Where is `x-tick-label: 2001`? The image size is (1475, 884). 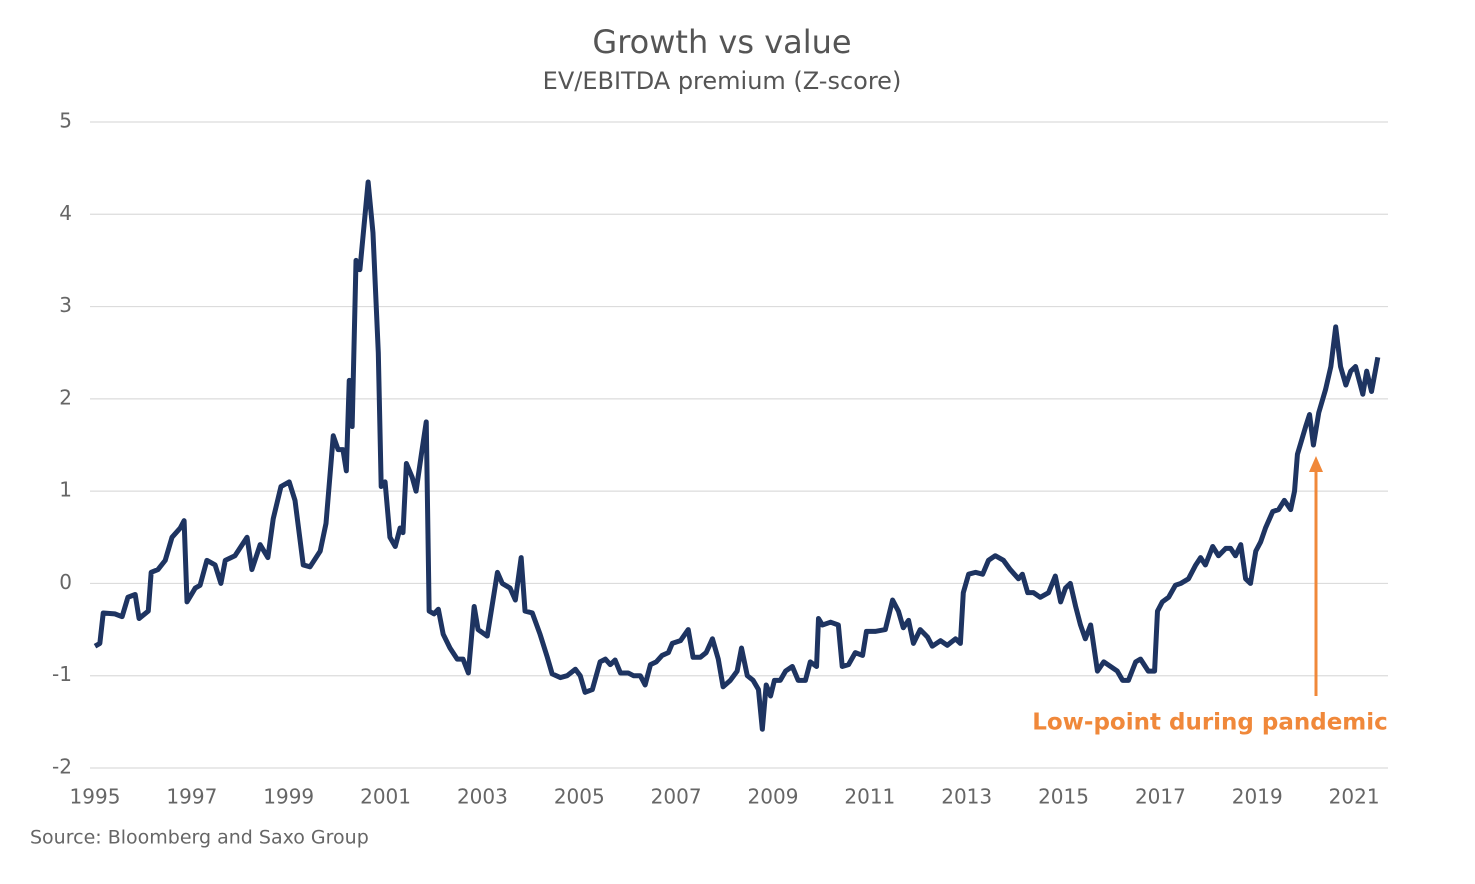 x-tick-label: 2001 is located at coordinates (385, 797).